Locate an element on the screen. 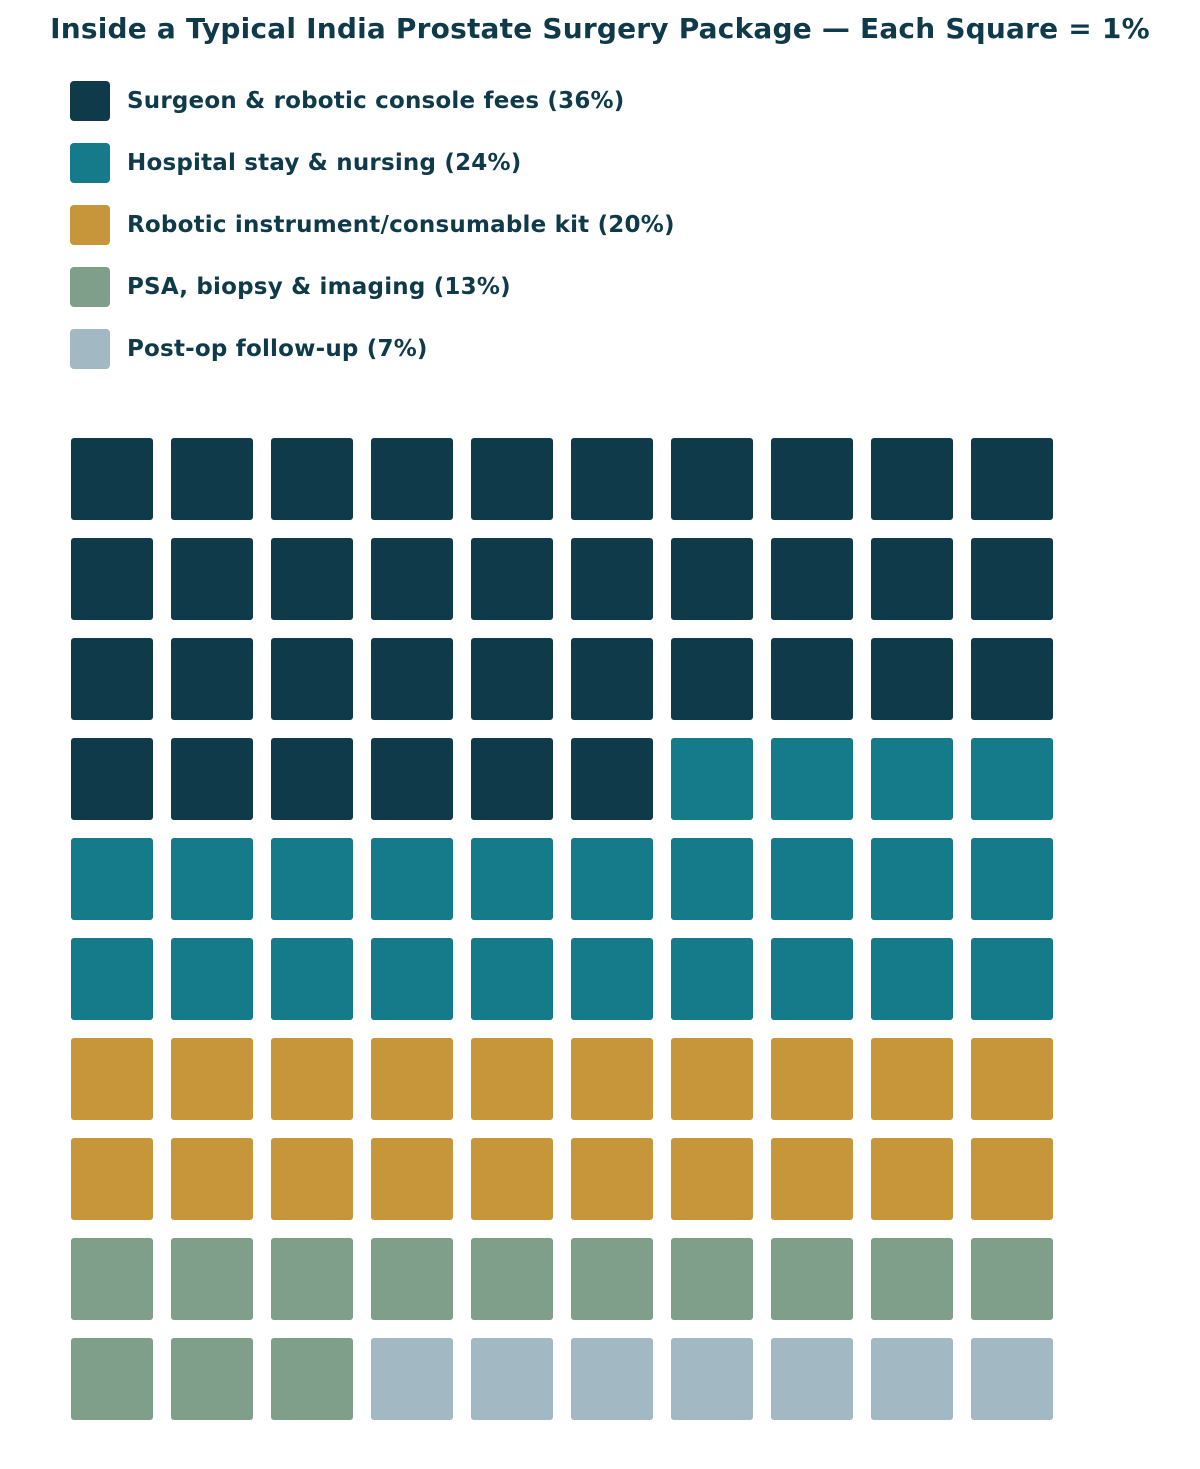 The image size is (1200, 1469). legend-swatch-follow-up is located at coordinates (90, 349).